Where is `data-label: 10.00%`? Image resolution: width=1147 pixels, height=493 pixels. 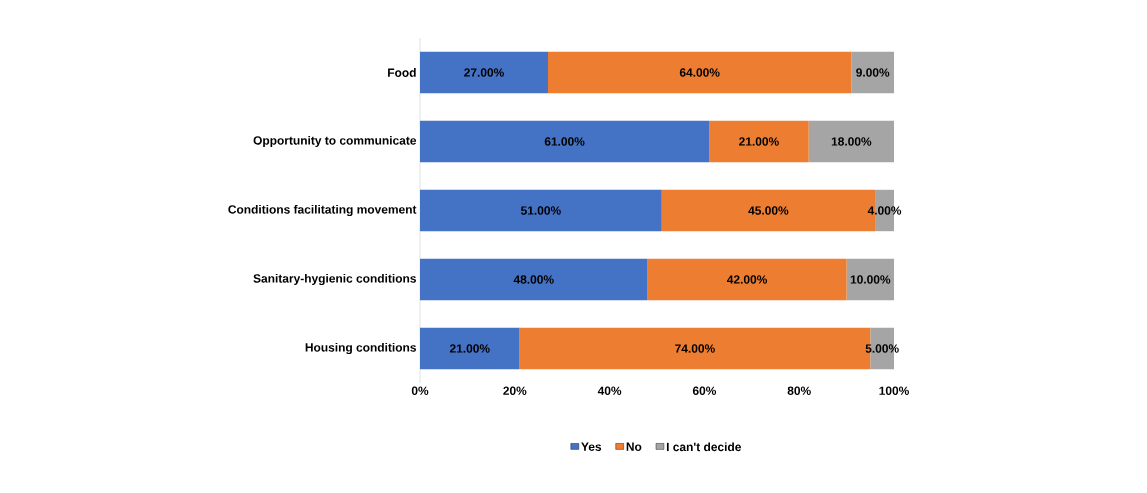 data-label: 10.00% is located at coordinates (870, 279).